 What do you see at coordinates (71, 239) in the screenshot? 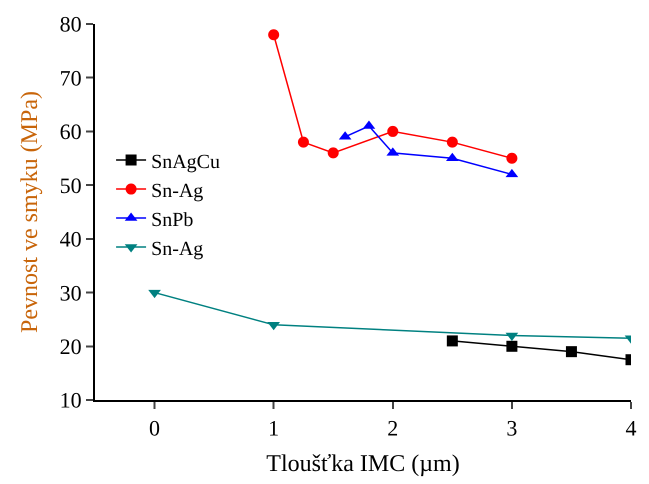
I see `y-tick-label: 40` at bounding box center [71, 239].